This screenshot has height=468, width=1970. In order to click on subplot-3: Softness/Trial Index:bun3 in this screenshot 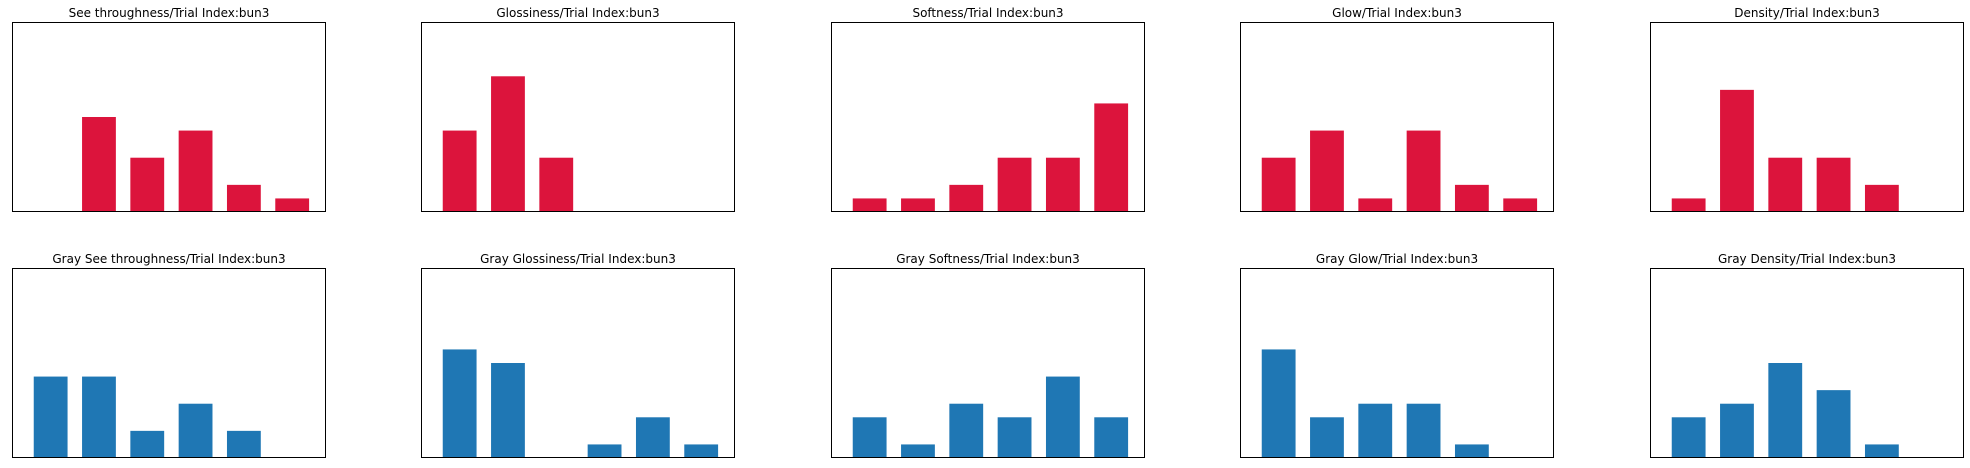, I will do `click(988, 109)`.